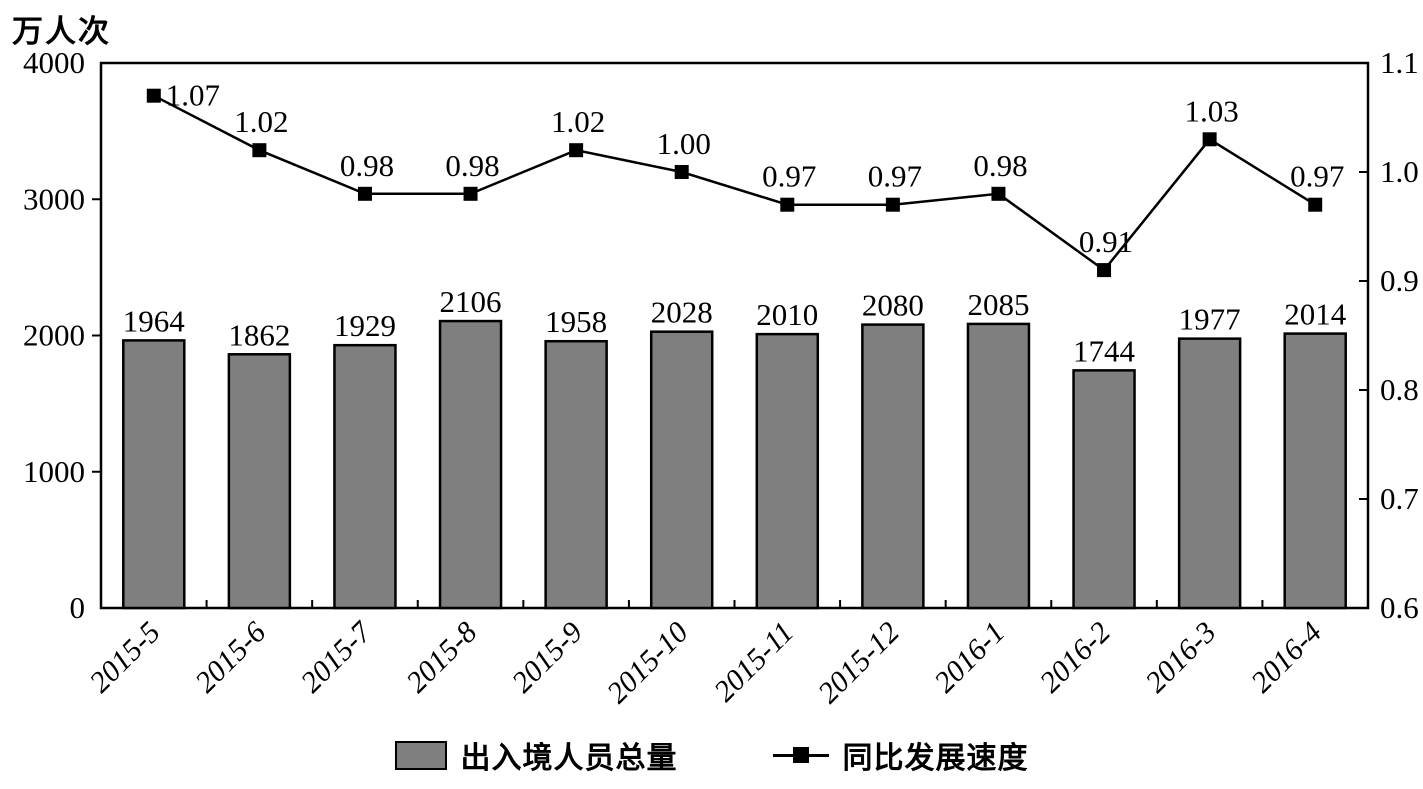 The image size is (1423, 789). I want to click on x-axis-category-label: 2015-12, so click(859, 663).